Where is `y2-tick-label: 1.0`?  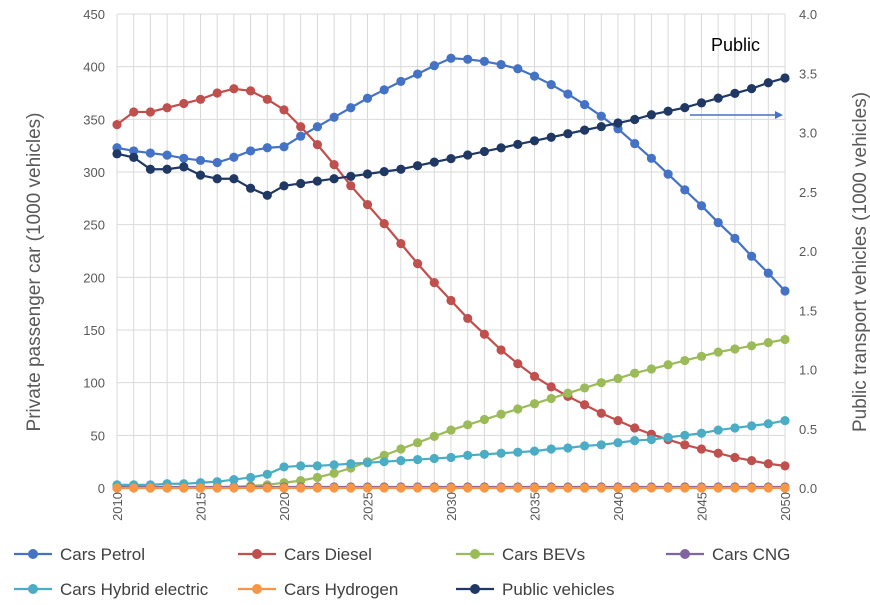
y2-tick-label: 1.0 is located at coordinates (808, 370).